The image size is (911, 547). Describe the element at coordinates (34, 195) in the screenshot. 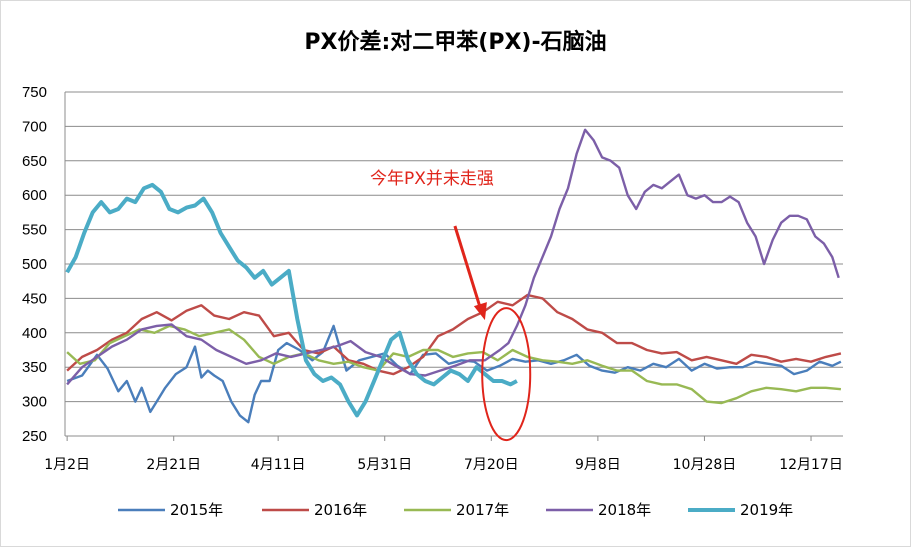

I see `y-tick-label: 600` at that location.